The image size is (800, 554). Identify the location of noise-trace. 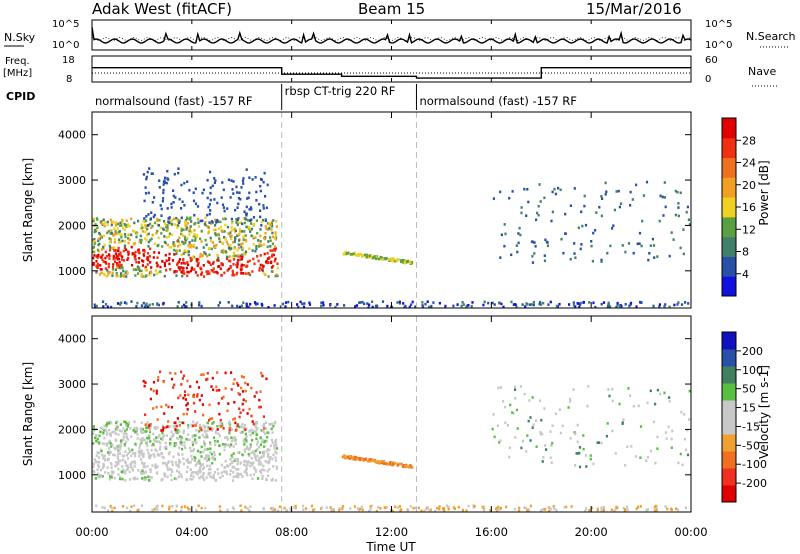
(391, 35).